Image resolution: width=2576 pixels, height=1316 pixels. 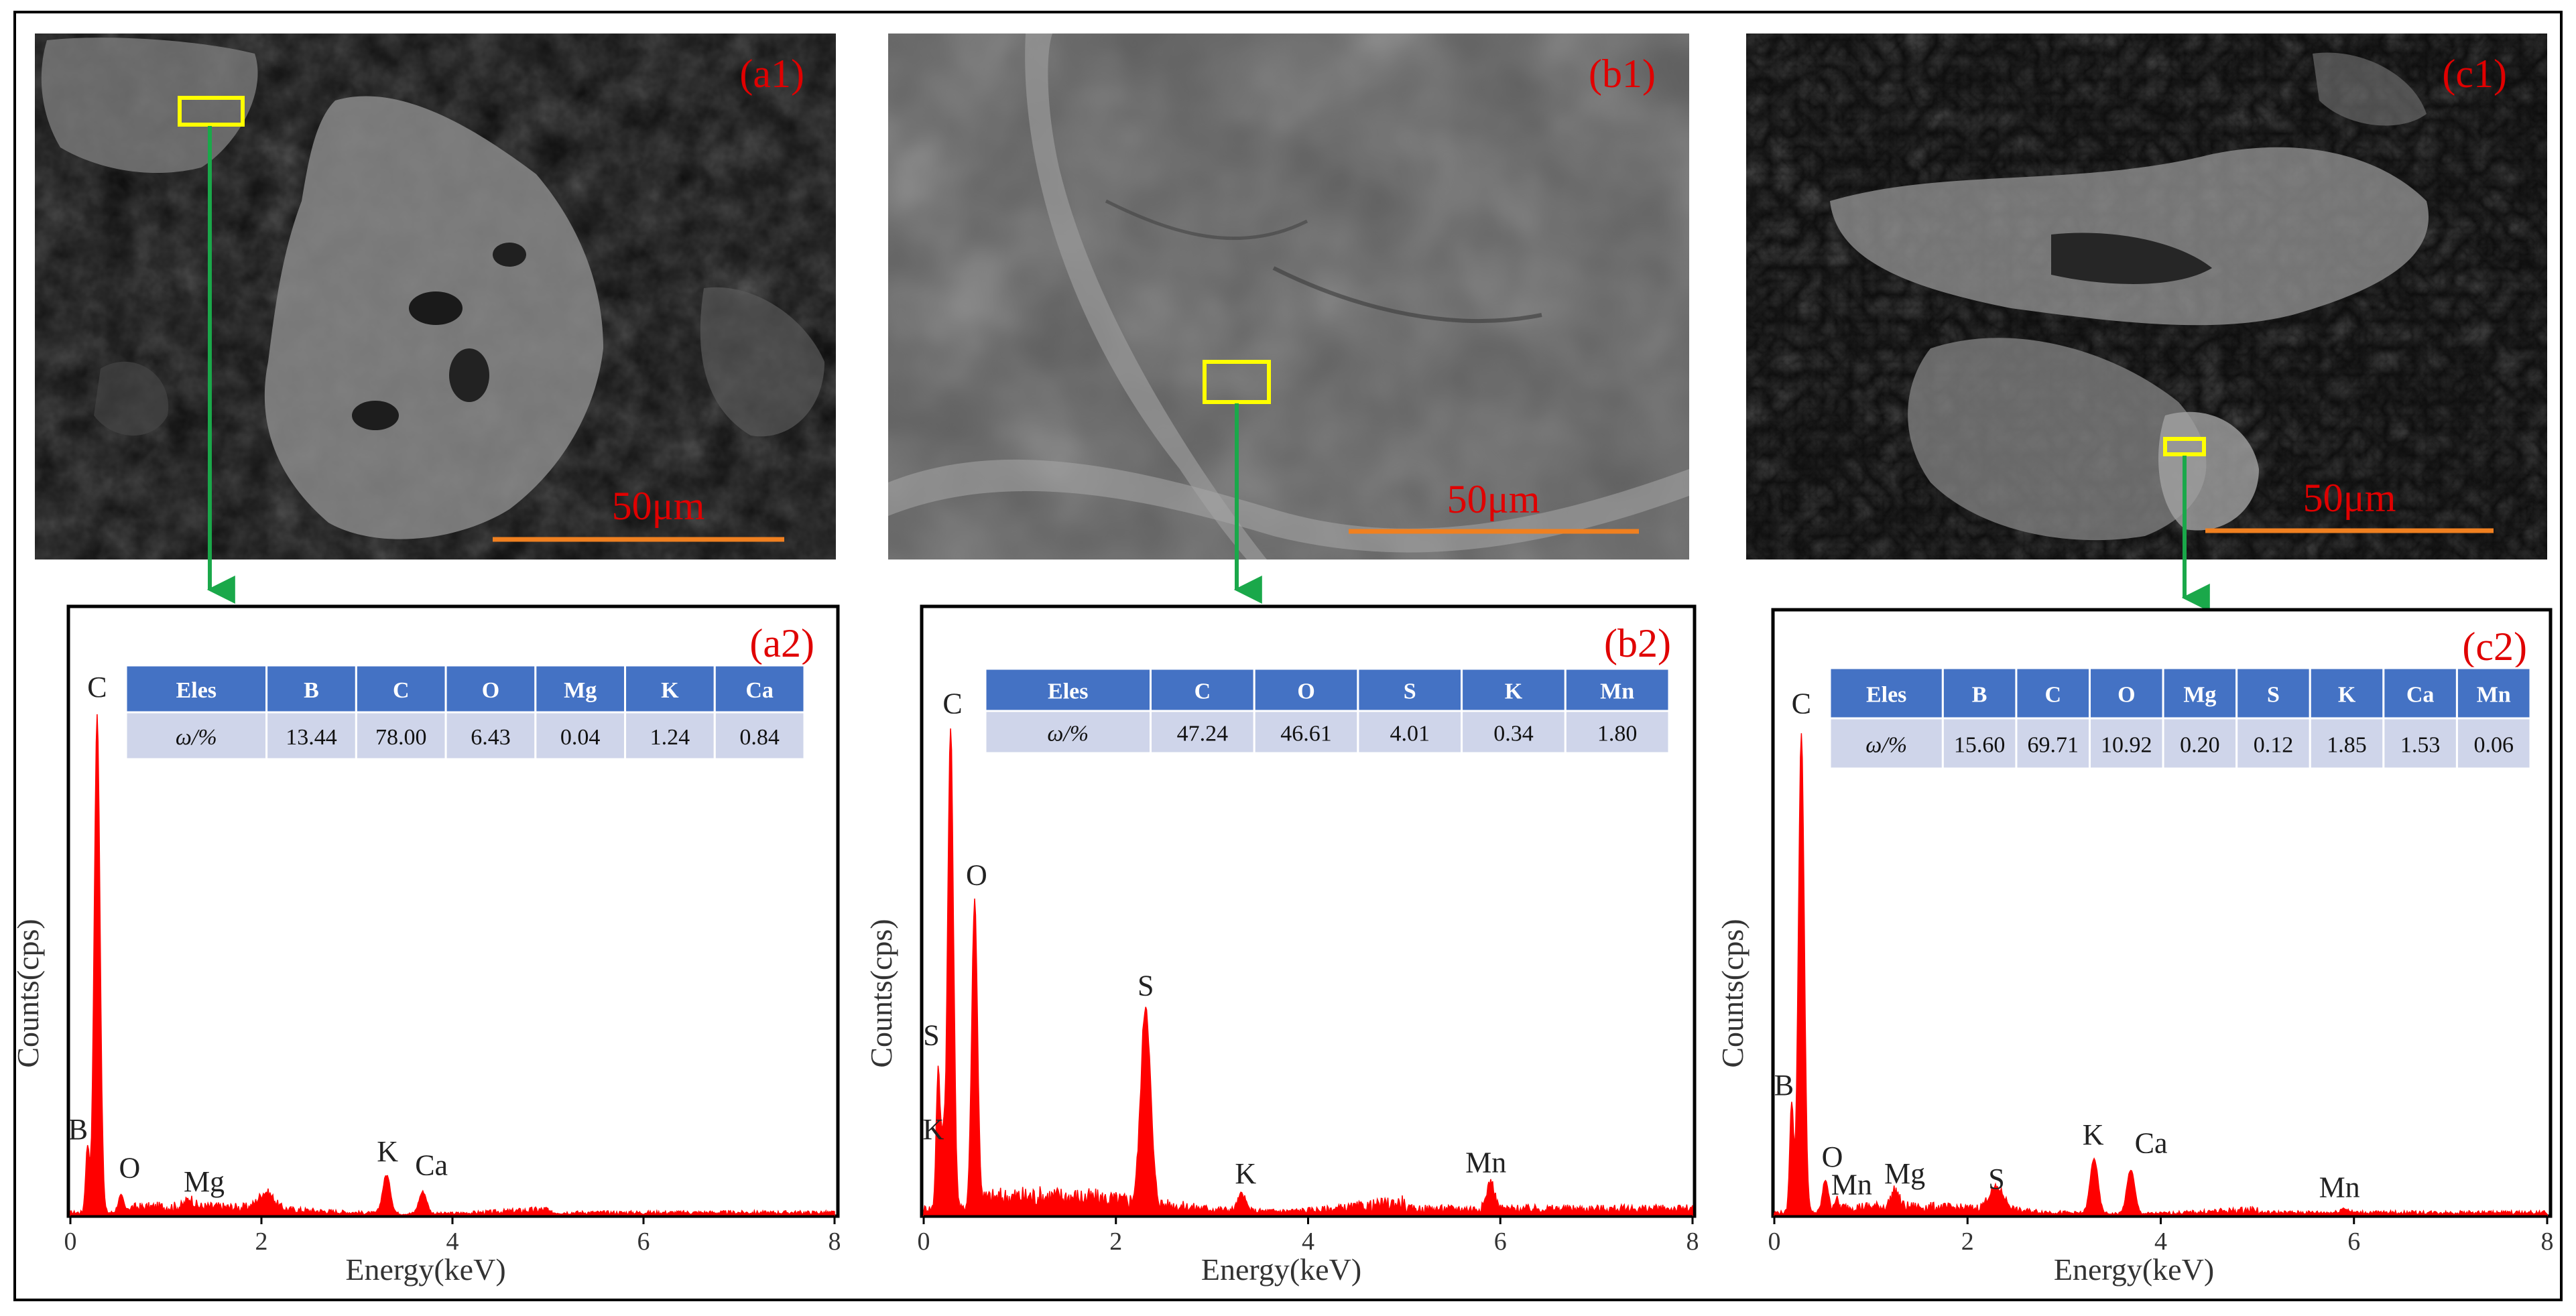 I want to click on table-cell-text: 1.85, so click(x=2347, y=745).